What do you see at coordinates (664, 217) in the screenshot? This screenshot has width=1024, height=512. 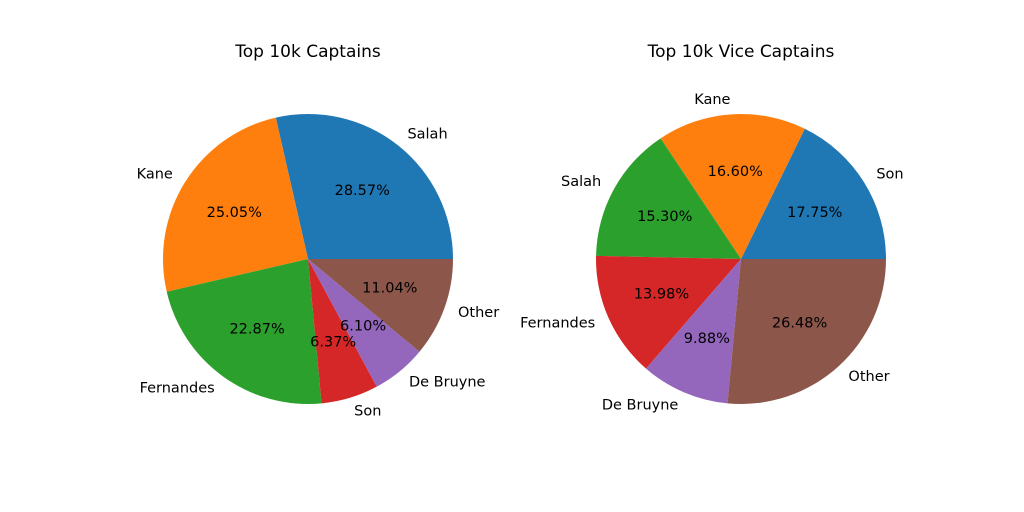 I see `slice-percent-label: 15.30%` at bounding box center [664, 217].